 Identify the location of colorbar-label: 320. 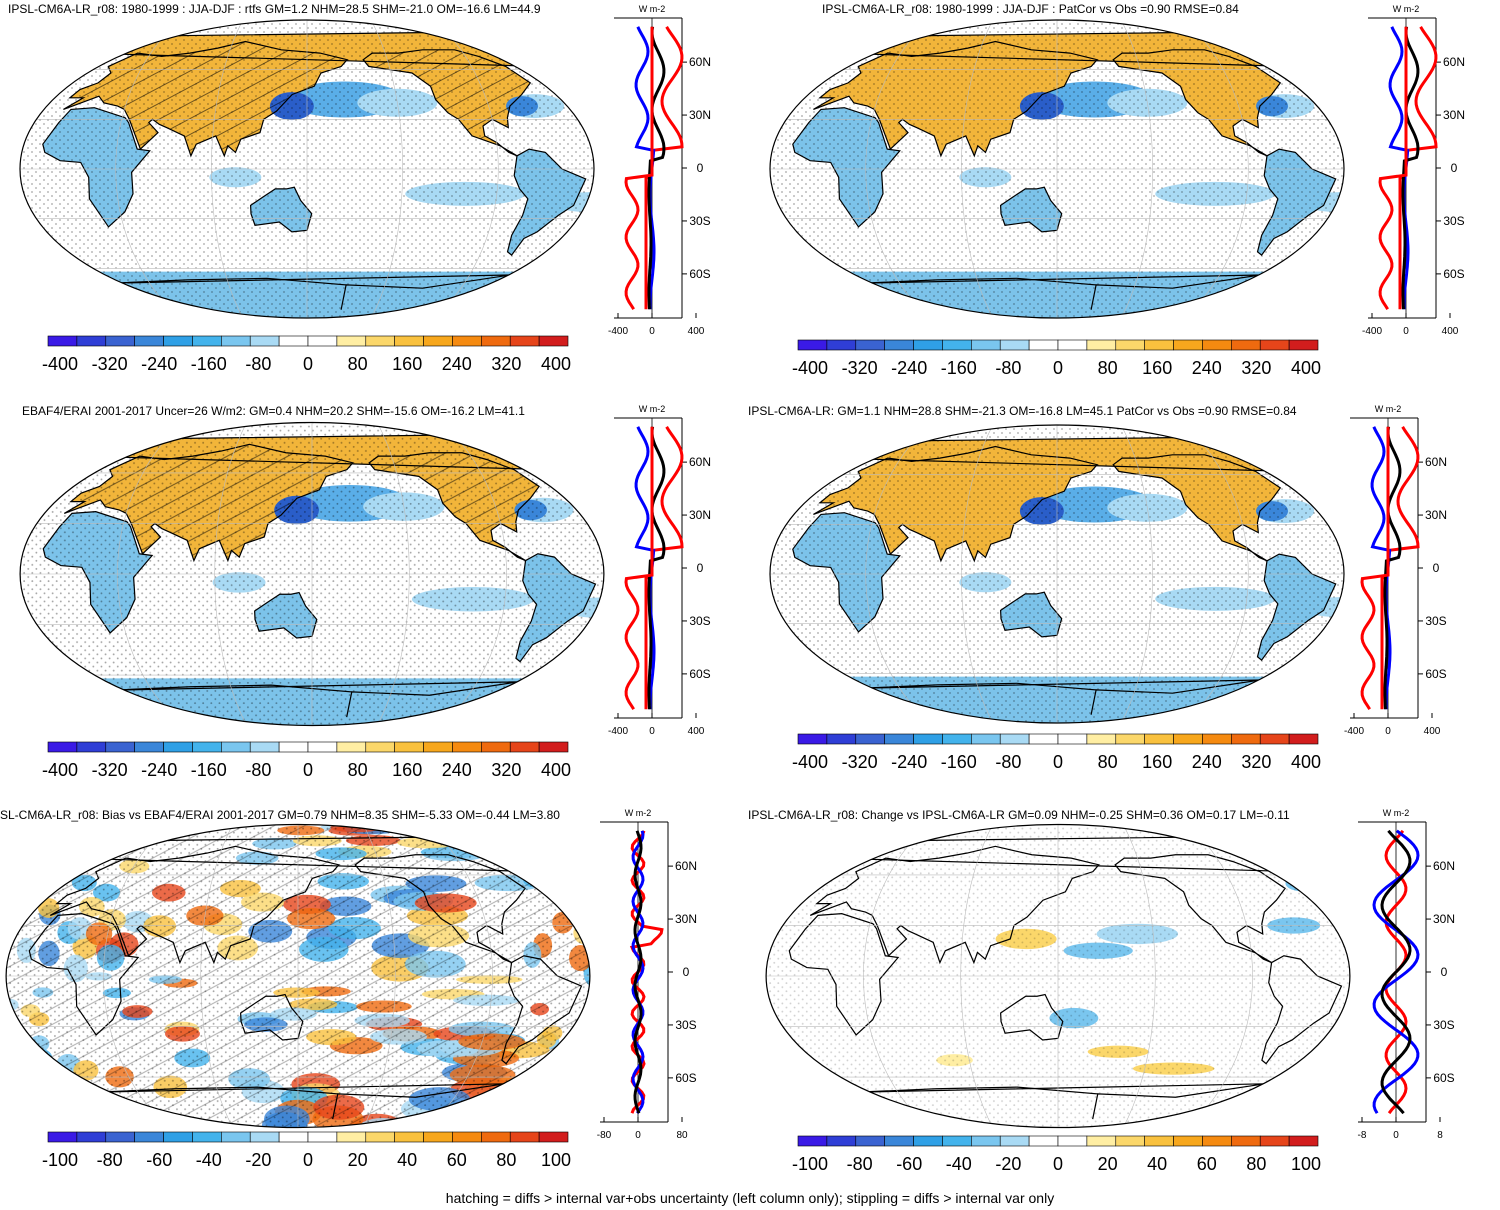
(506, 770).